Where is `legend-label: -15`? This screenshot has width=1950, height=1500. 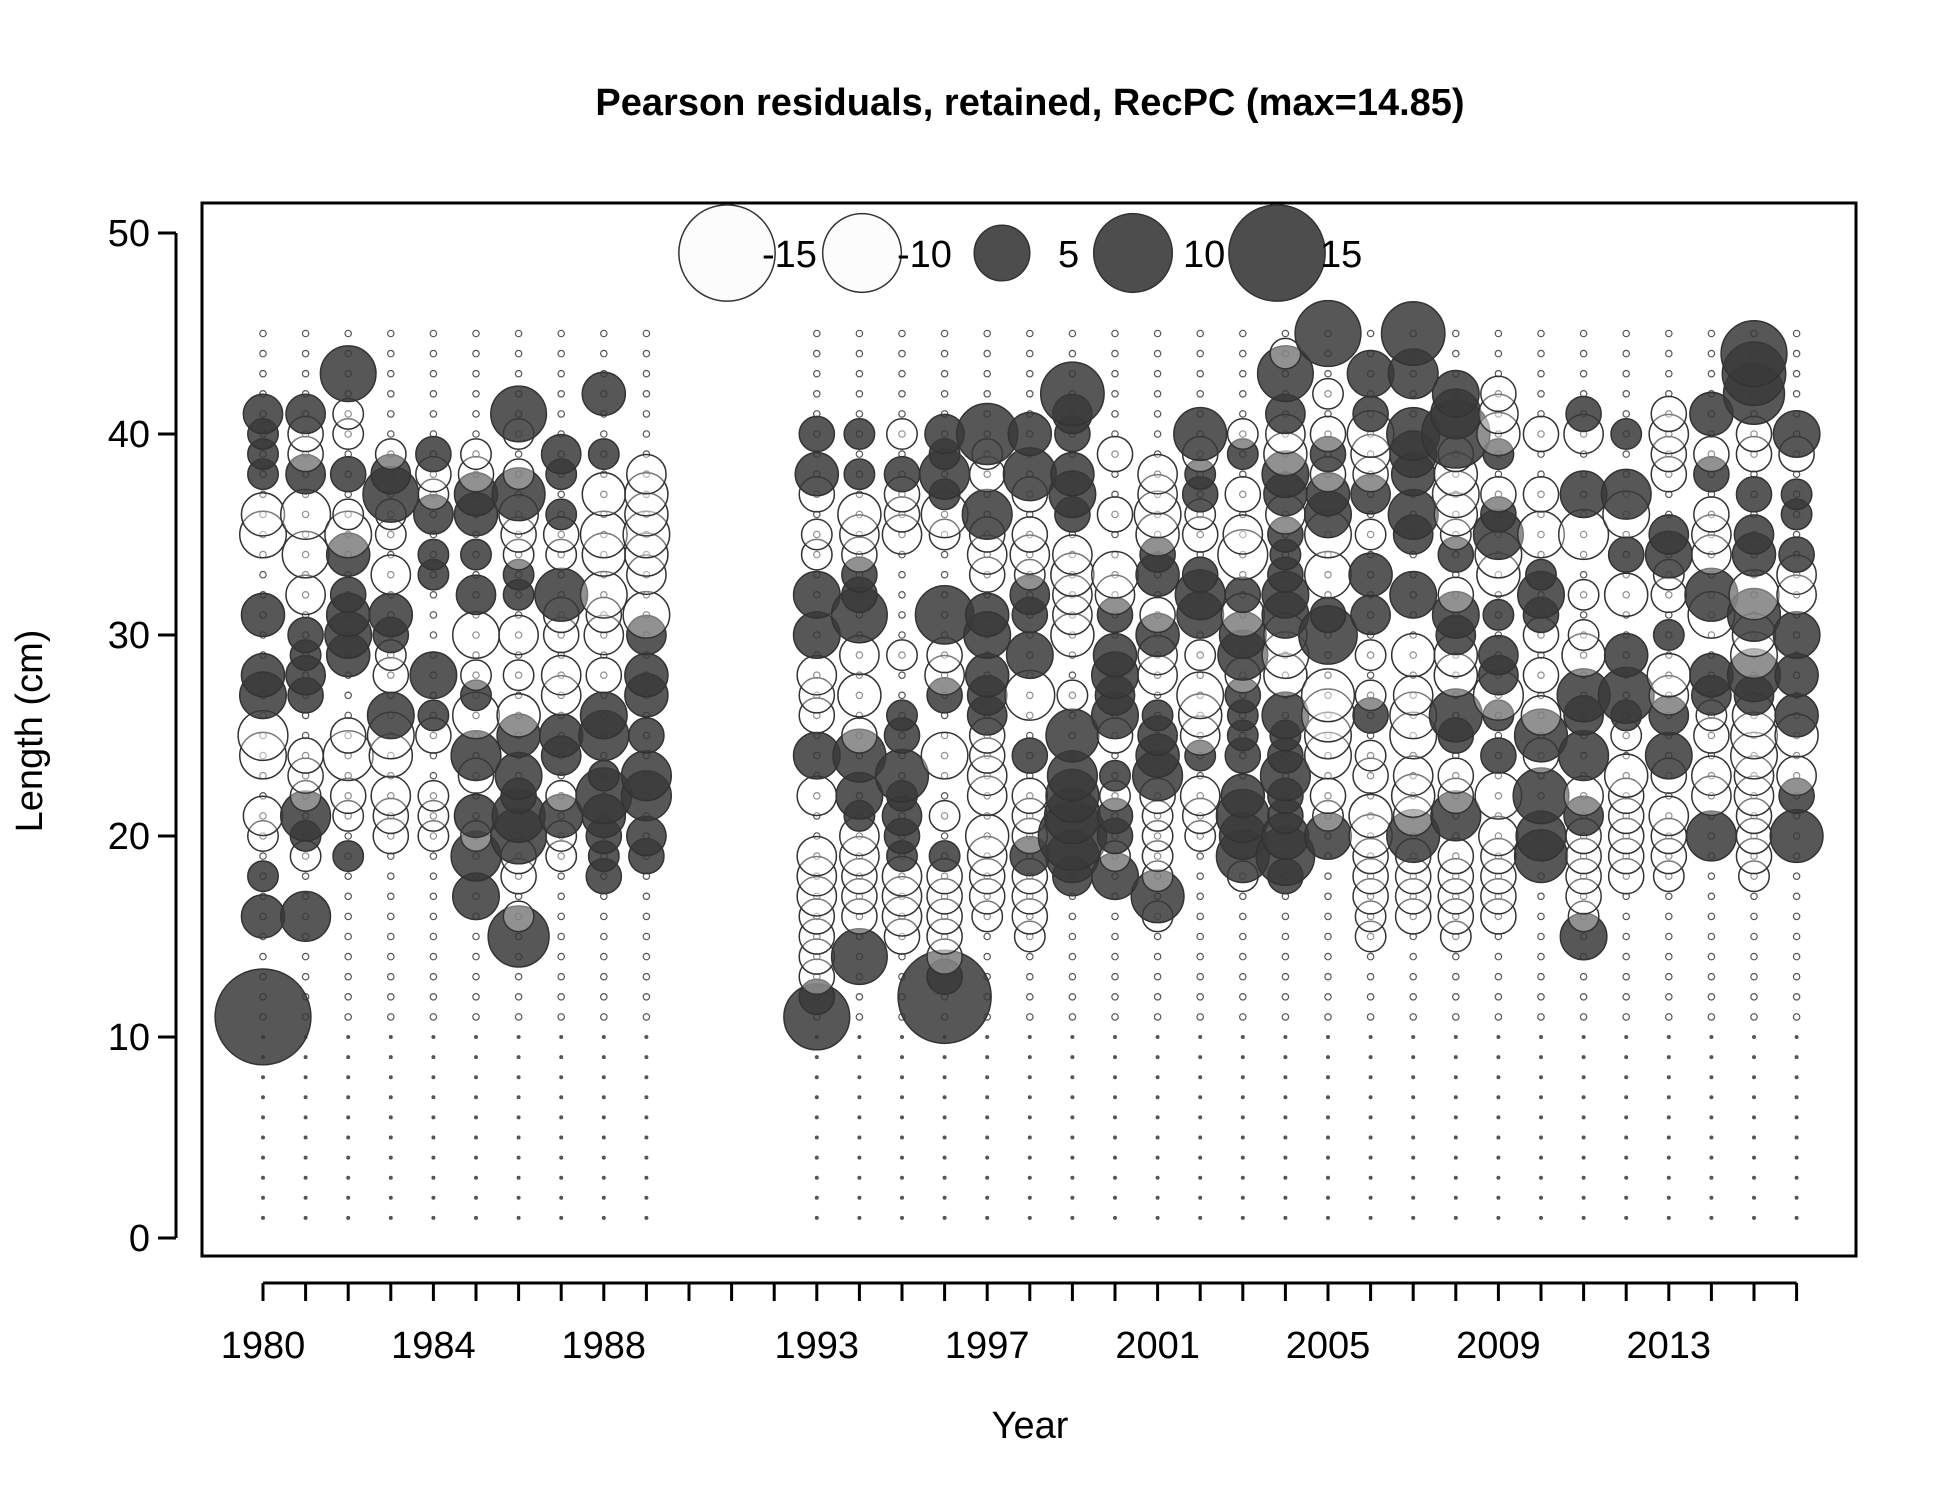
legend-label: -15 is located at coordinates (789, 255).